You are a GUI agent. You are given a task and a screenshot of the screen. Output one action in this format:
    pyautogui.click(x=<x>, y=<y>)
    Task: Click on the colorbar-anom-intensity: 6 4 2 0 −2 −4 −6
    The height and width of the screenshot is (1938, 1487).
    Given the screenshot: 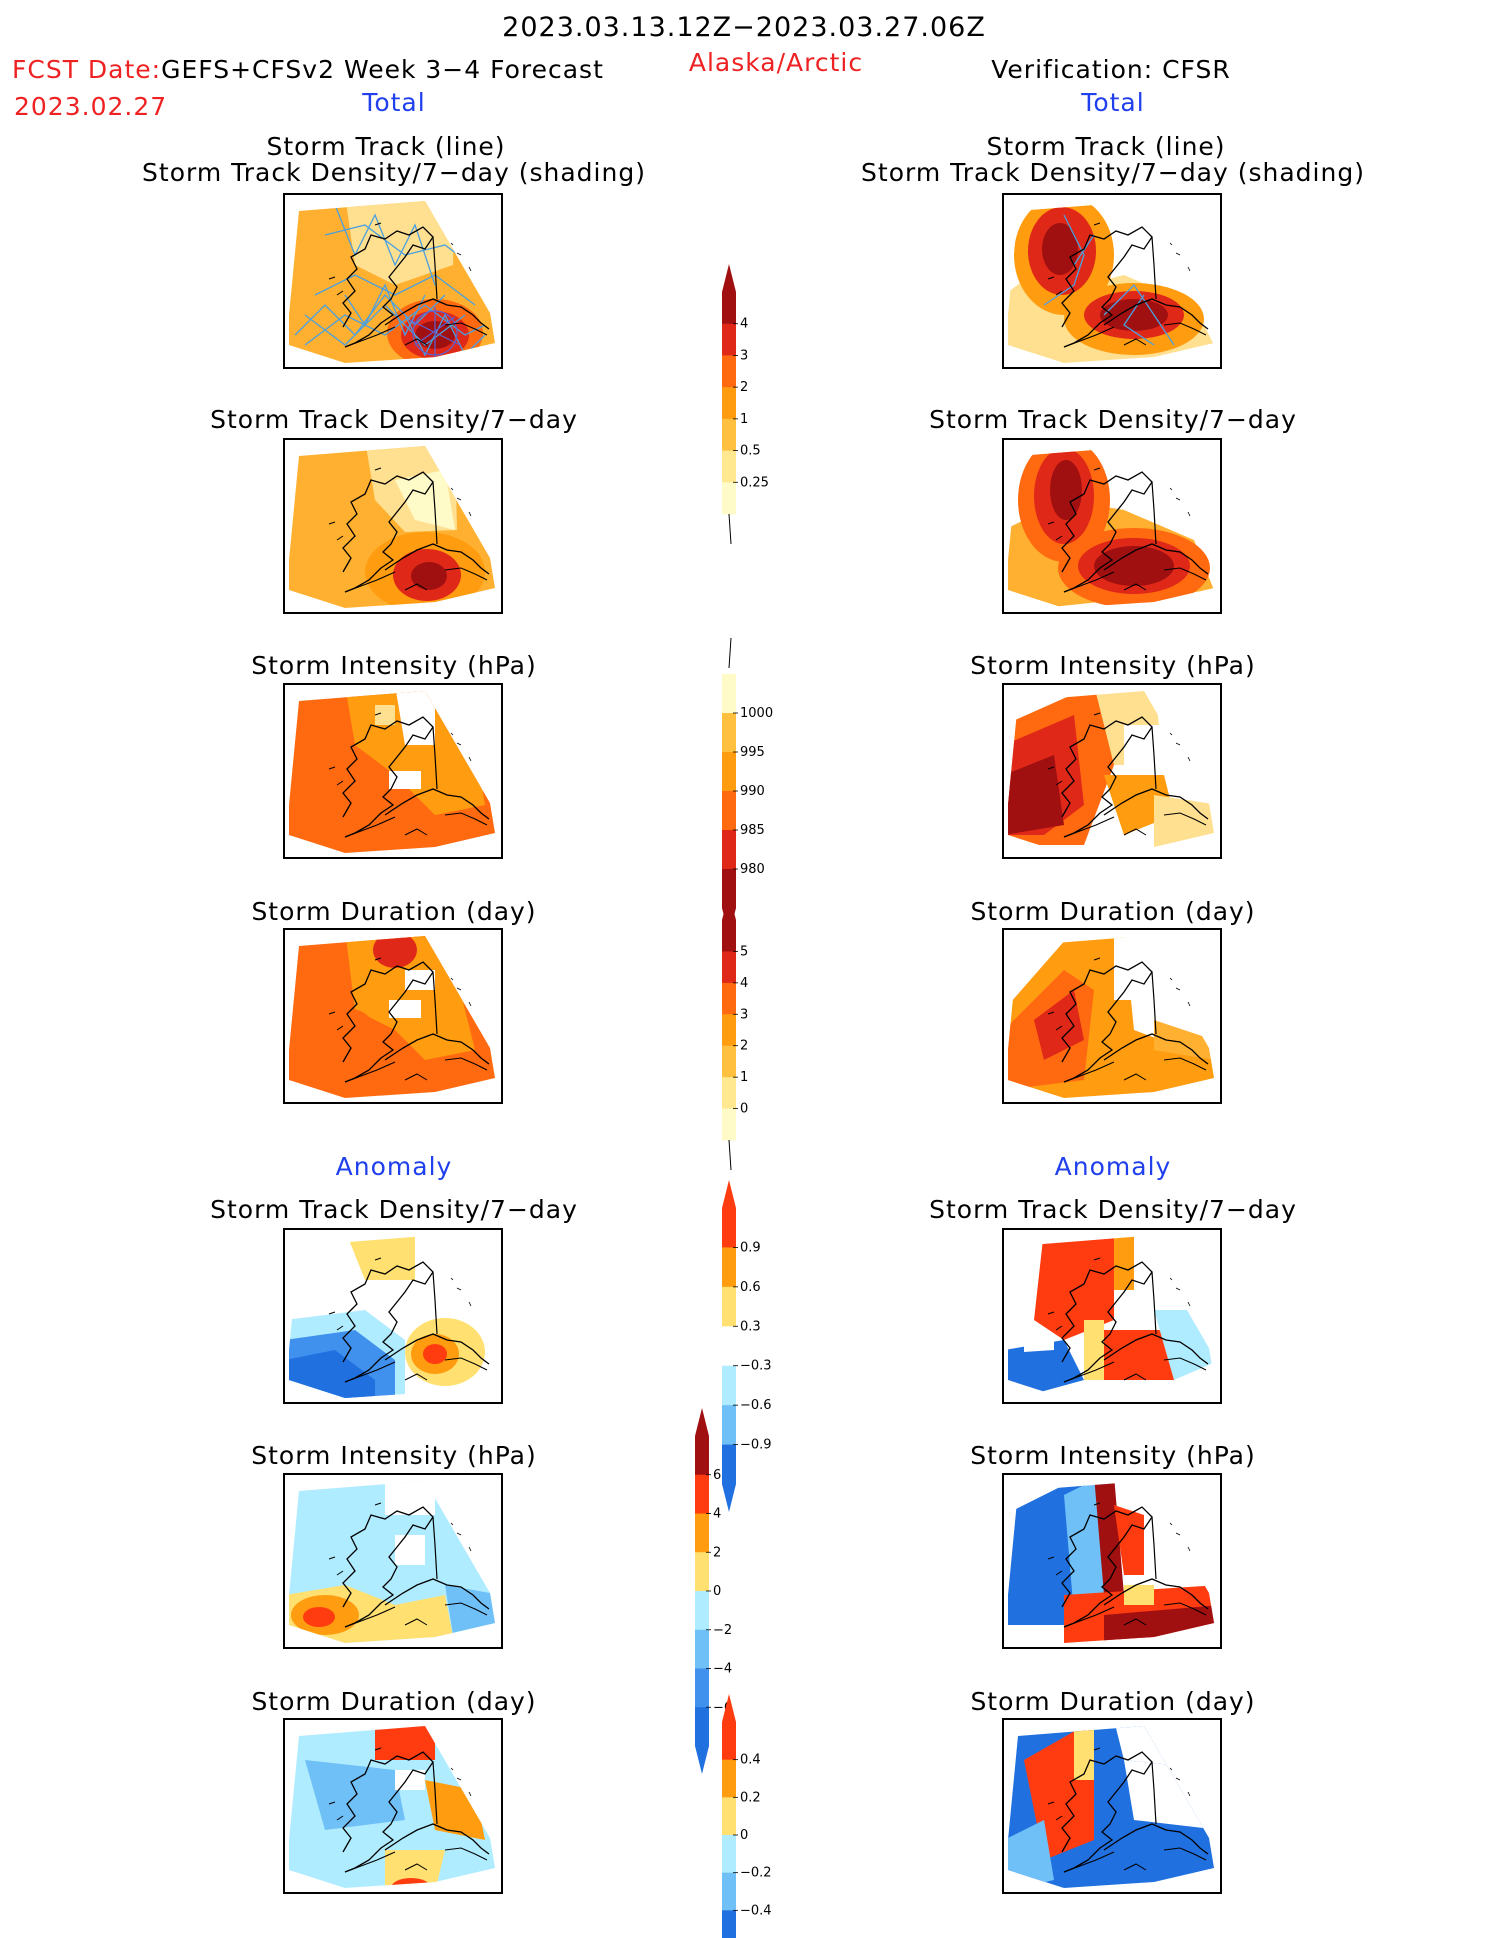 What is the action you would take?
    pyautogui.click(x=725, y=1591)
    